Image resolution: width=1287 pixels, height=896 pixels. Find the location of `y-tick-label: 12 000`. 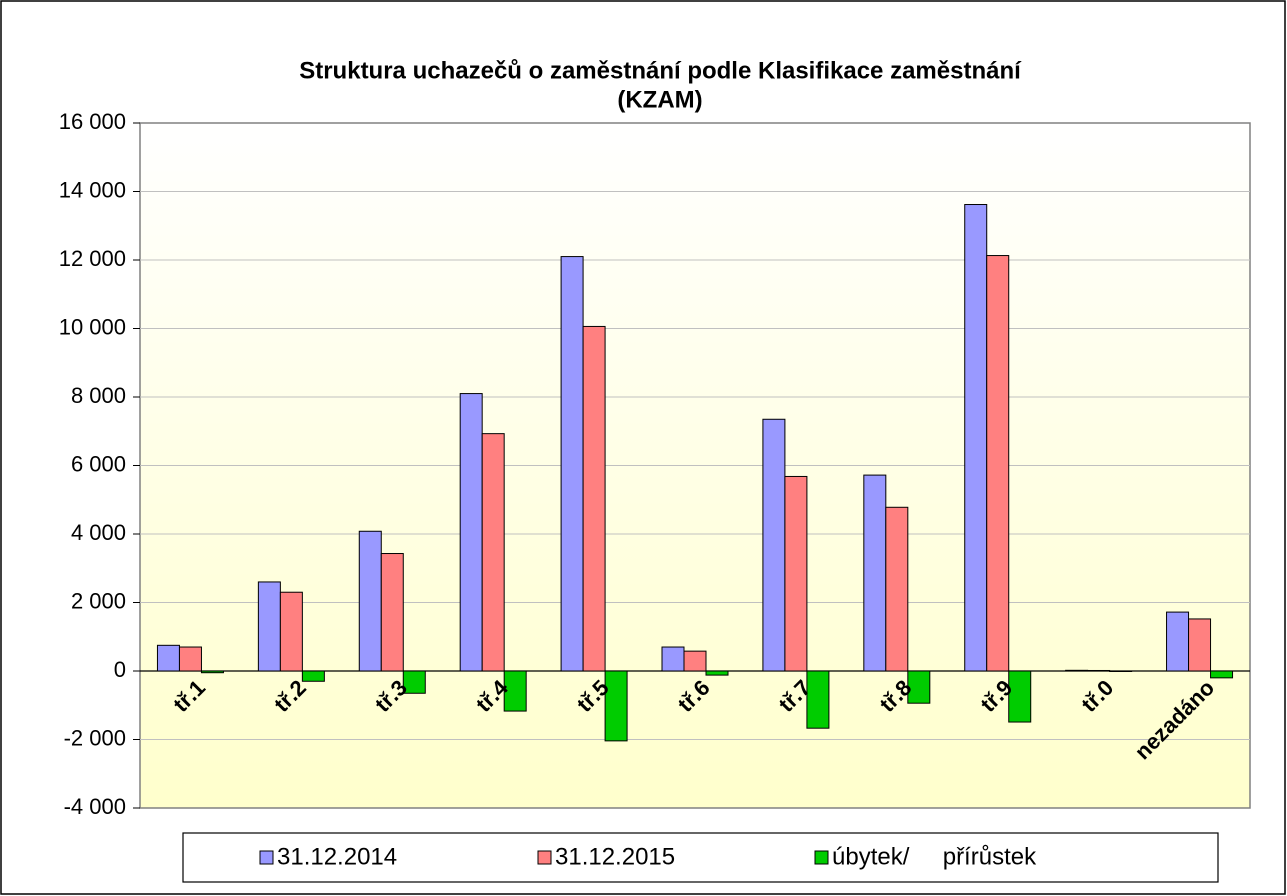

y-tick-label: 12 000 is located at coordinates (92, 258).